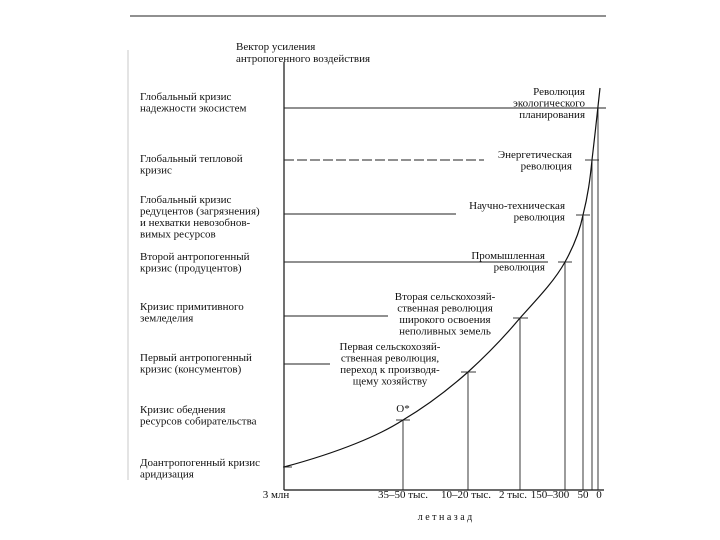  I want to click on revolution-label: ственная революция,, so click(390, 359).